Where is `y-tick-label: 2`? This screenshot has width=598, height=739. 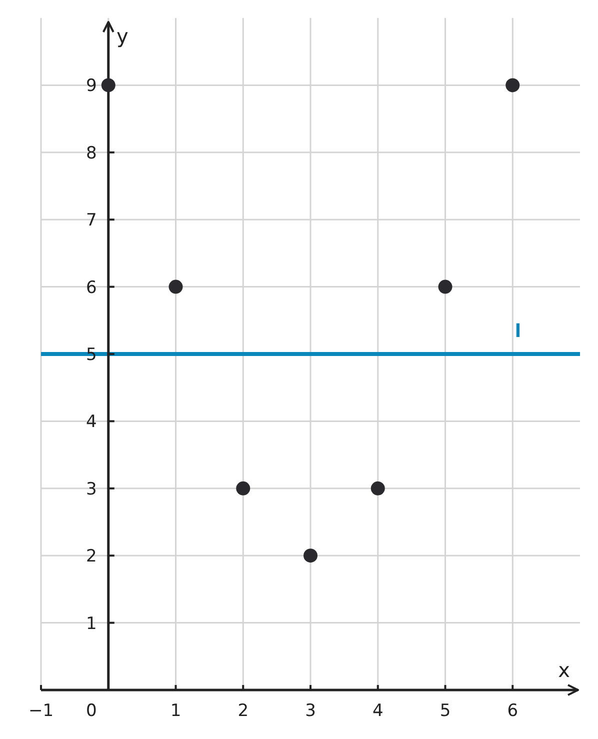
y-tick-label: 2 is located at coordinates (91, 556).